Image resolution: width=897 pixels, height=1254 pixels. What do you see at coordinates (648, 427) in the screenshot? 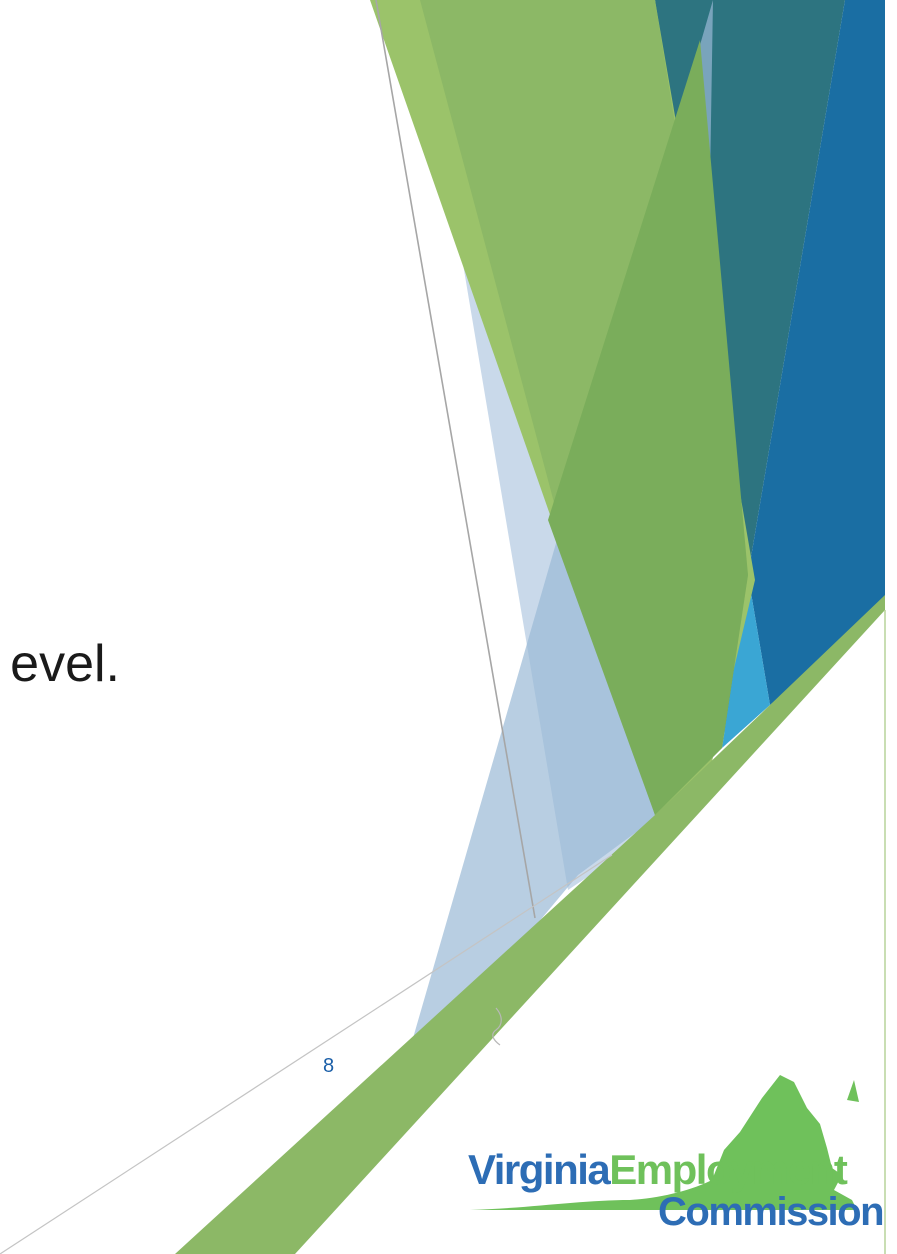
I see `green-dark-overlap` at bounding box center [648, 427].